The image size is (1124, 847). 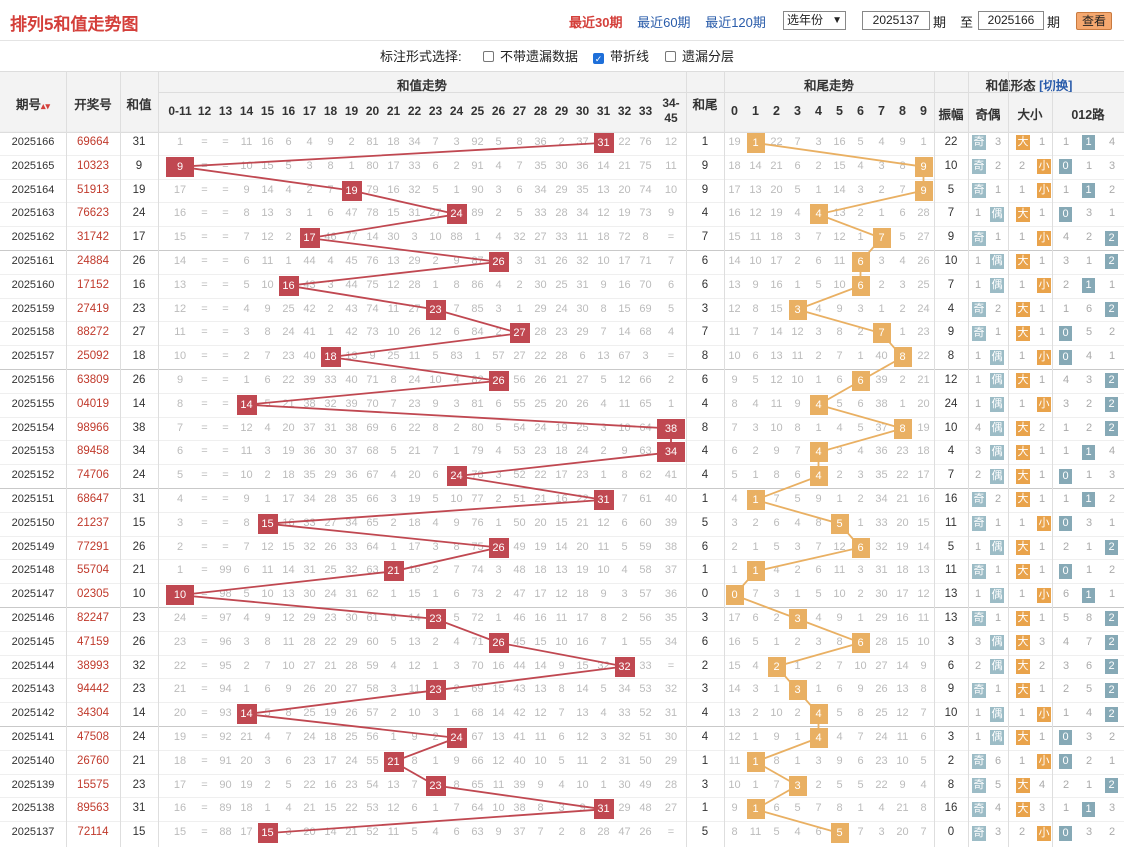 I want to click on period-link-30: 最近30期, so click(x=596, y=22).